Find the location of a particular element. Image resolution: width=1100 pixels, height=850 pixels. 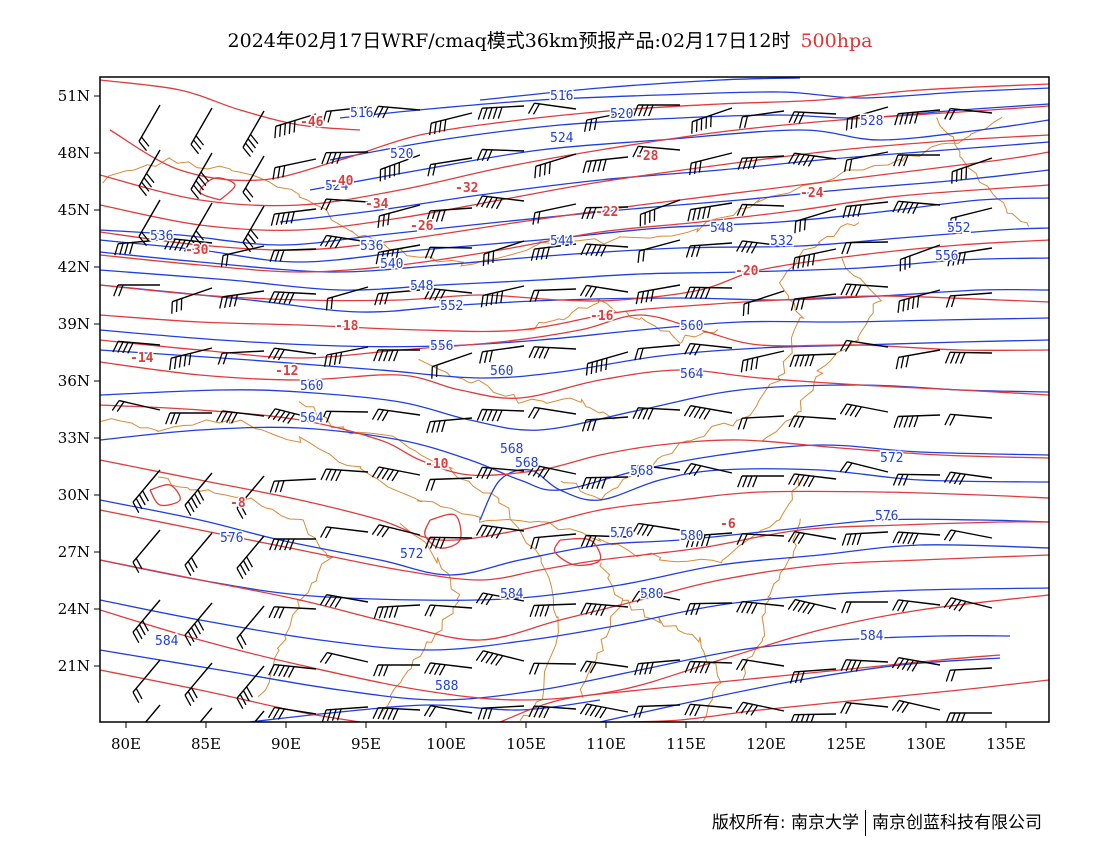

lat-tick-label: 30N is located at coordinates (74, 495).